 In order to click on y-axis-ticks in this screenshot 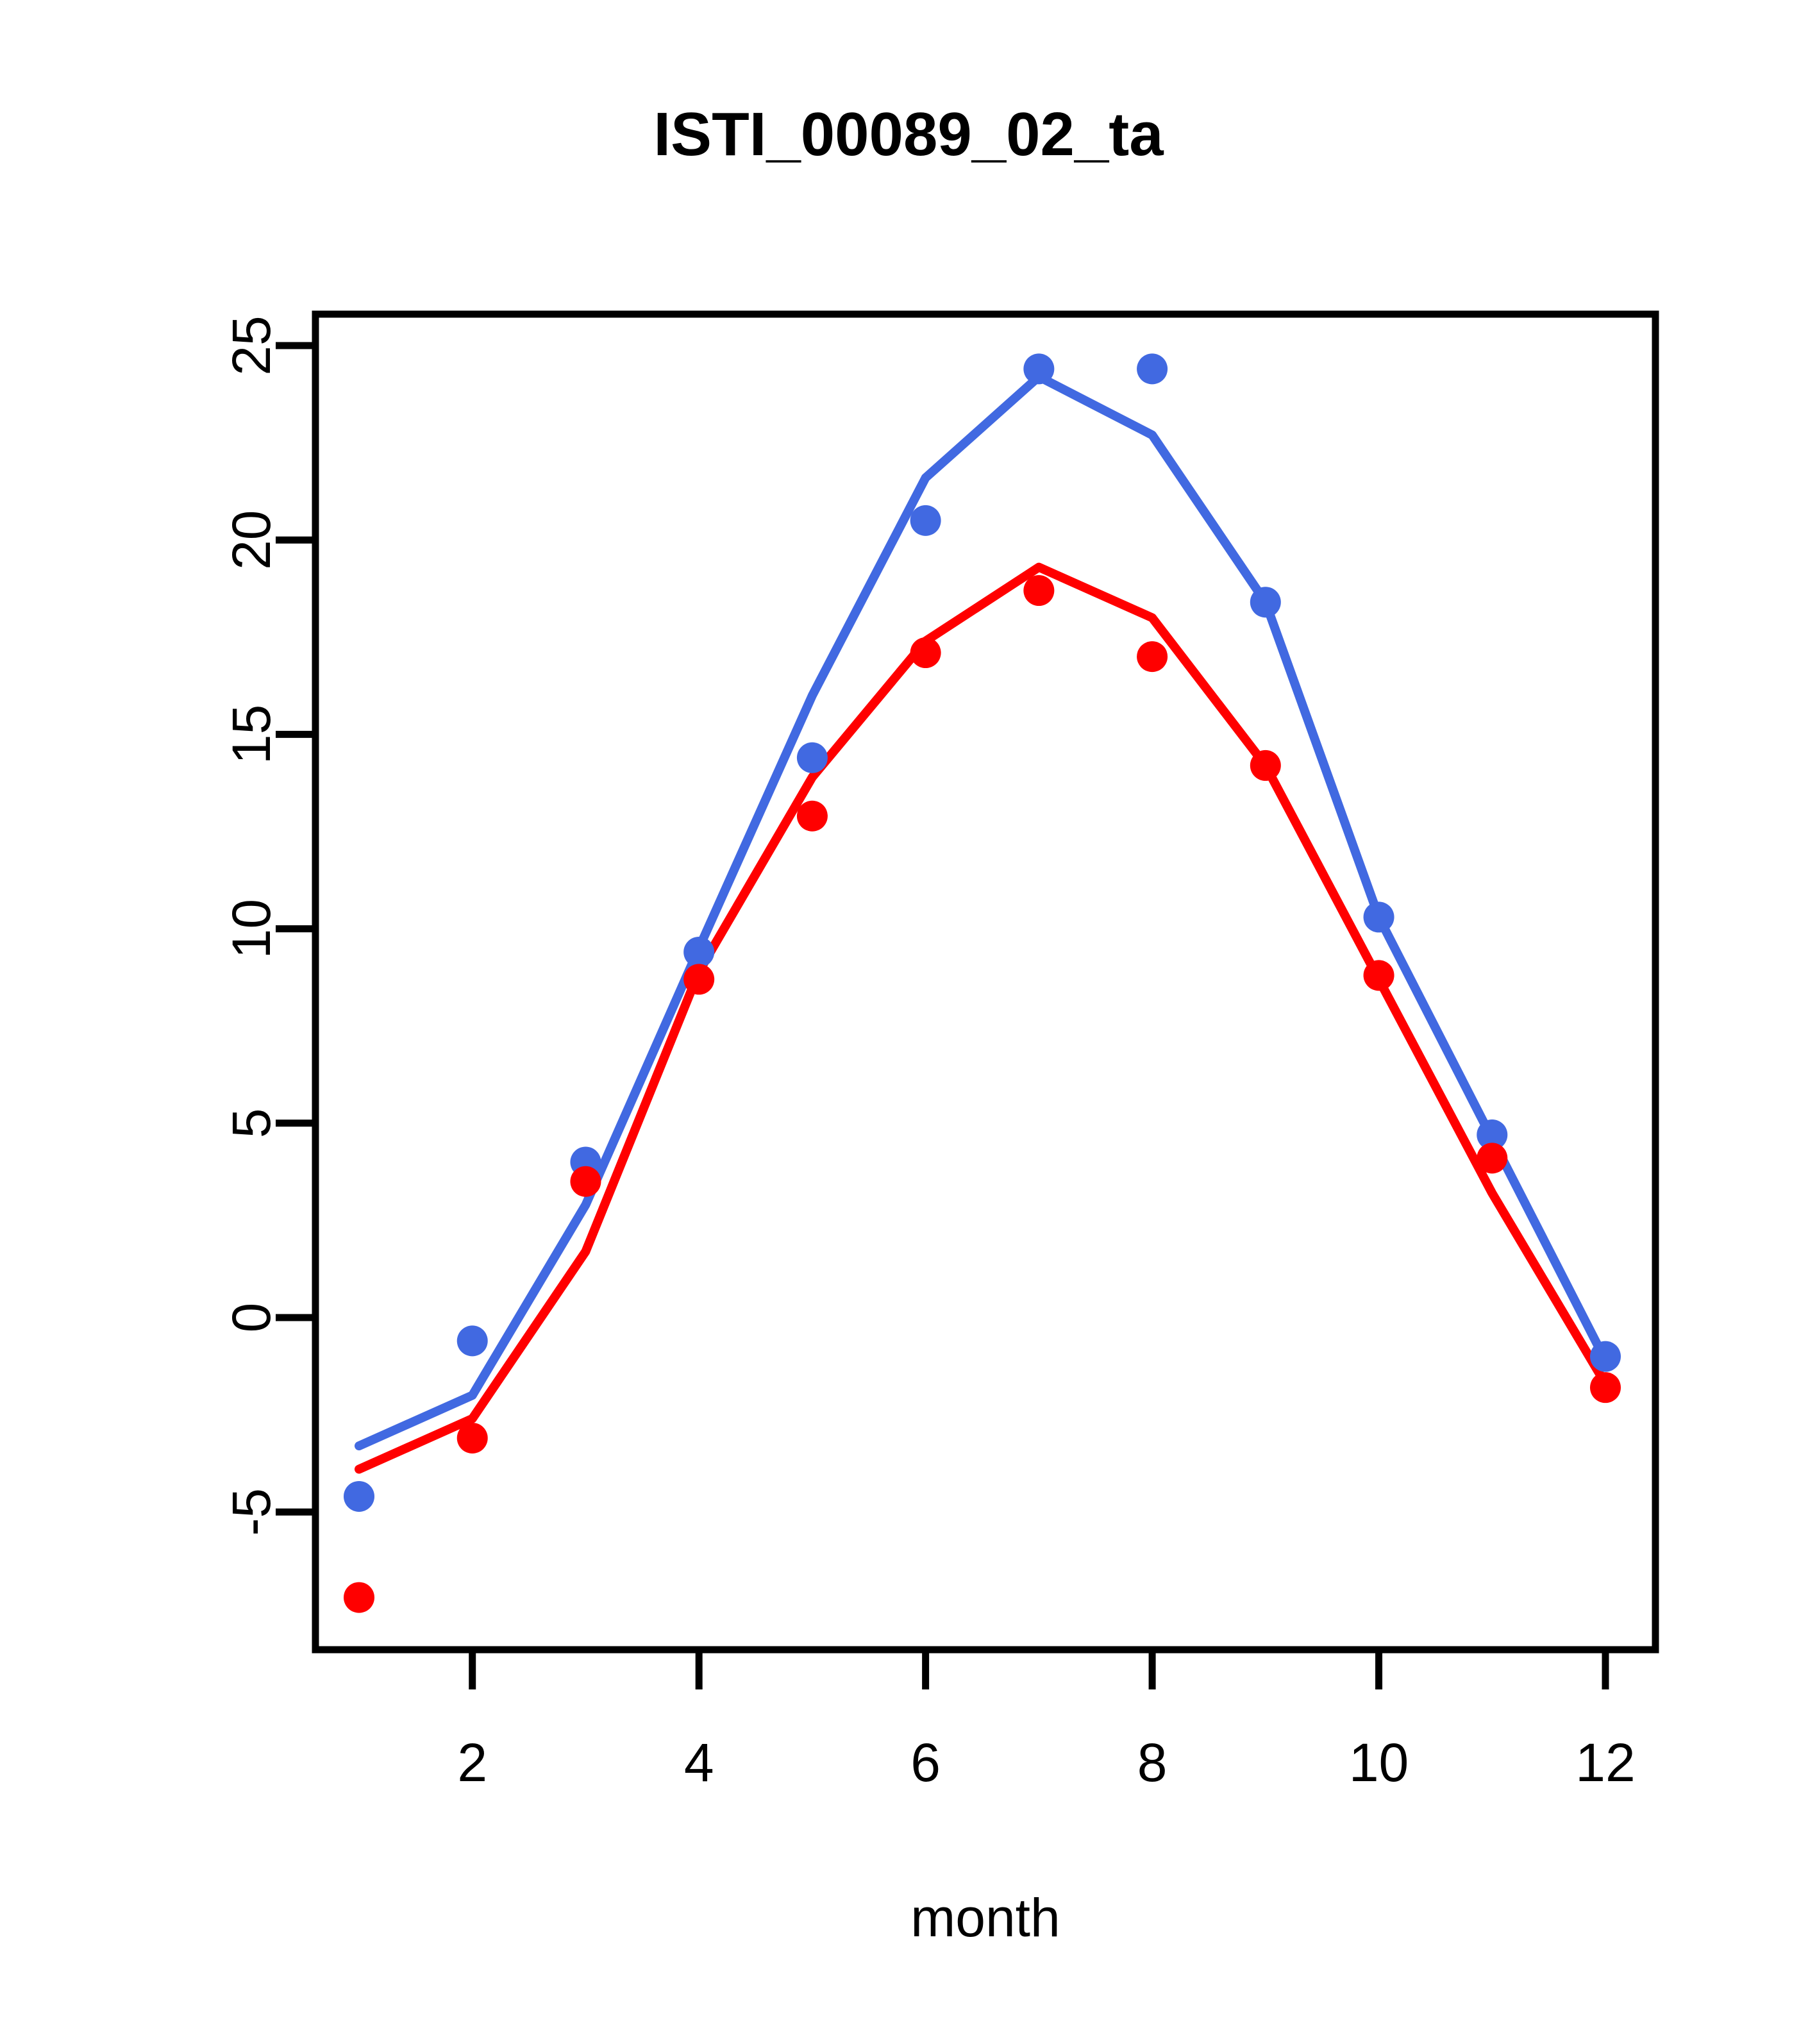, I will do `click(296, 929)`.